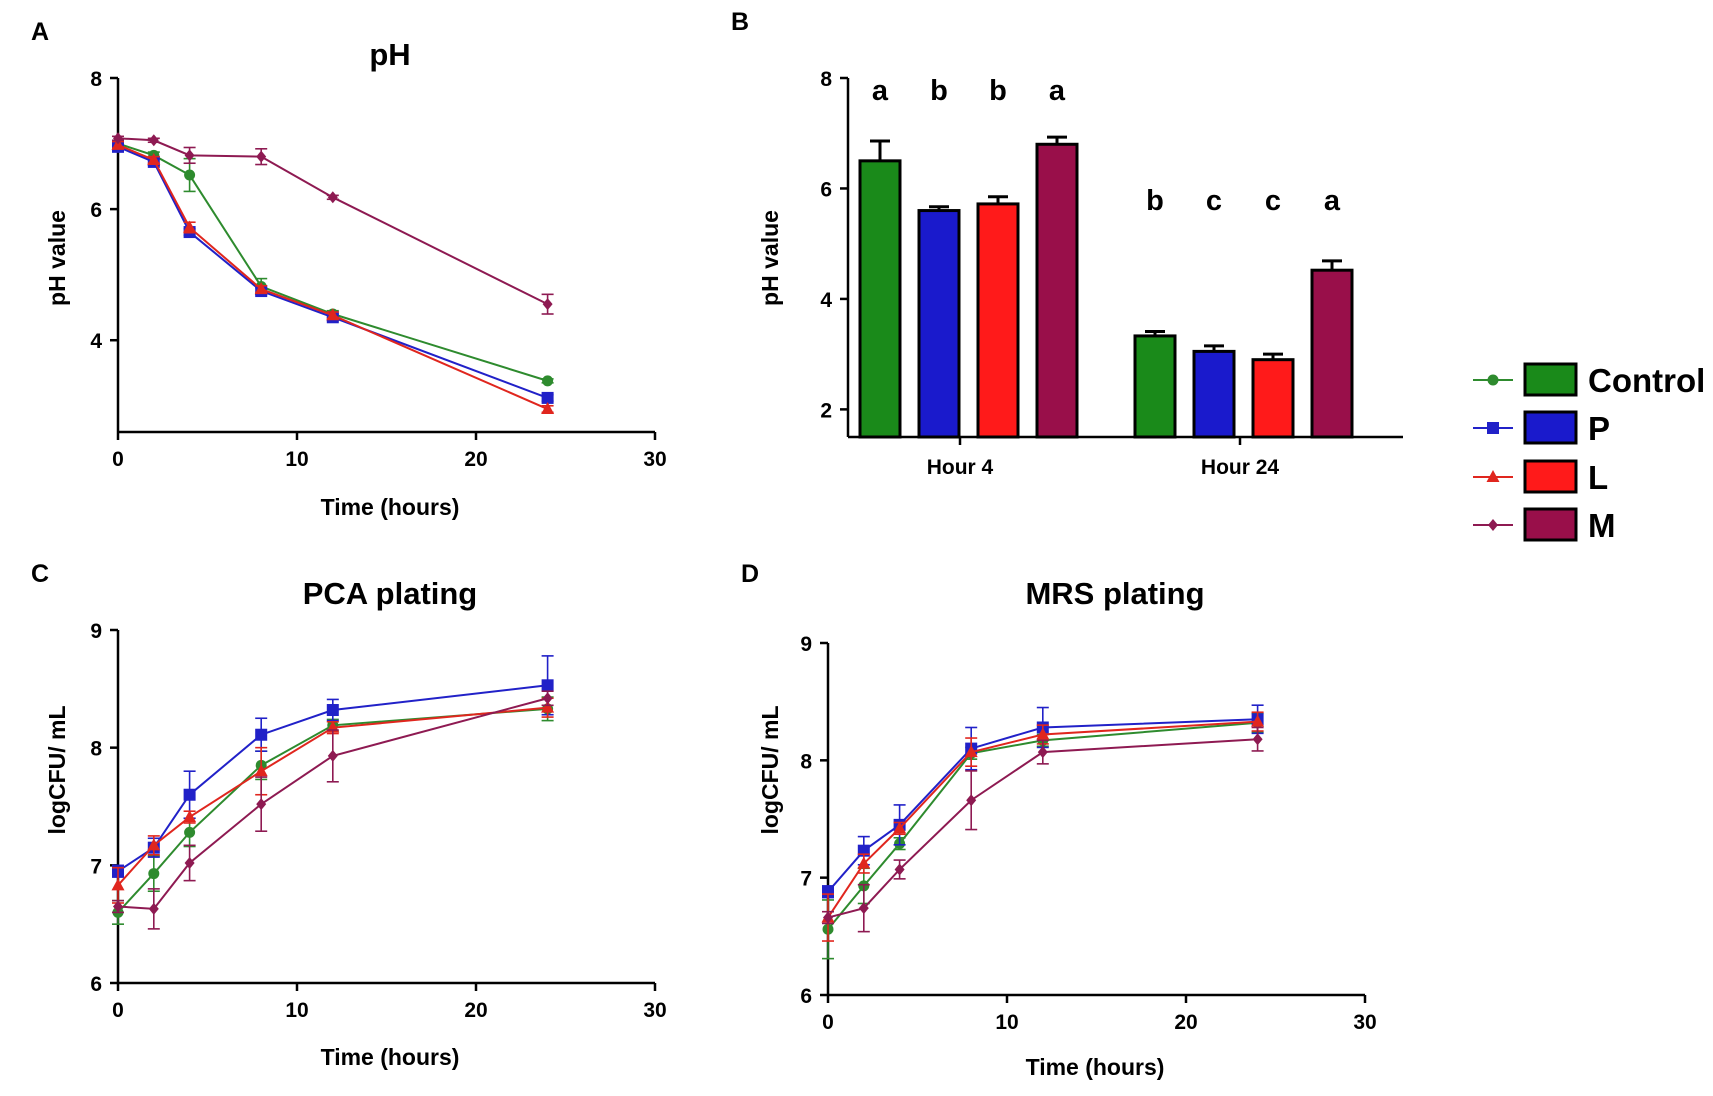 This screenshot has width=1713, height=1096. Describe the element at coordinates (40, 574) in the screenshot. I see `panel-label: C` at that location.